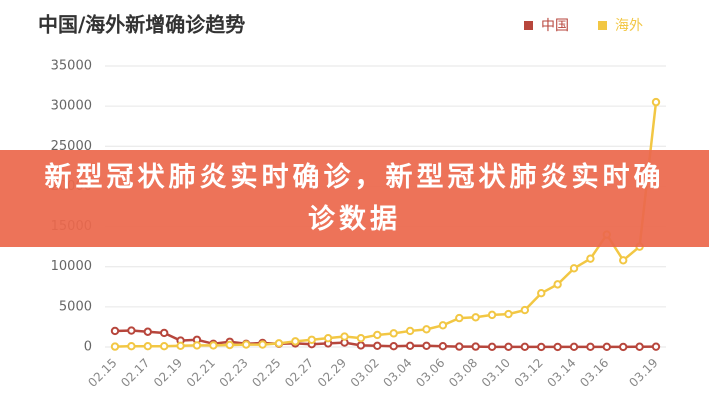 The height and width of the screenshot is (400, 709). I want to click on y-tick-label: 35000, so click(71, 66).